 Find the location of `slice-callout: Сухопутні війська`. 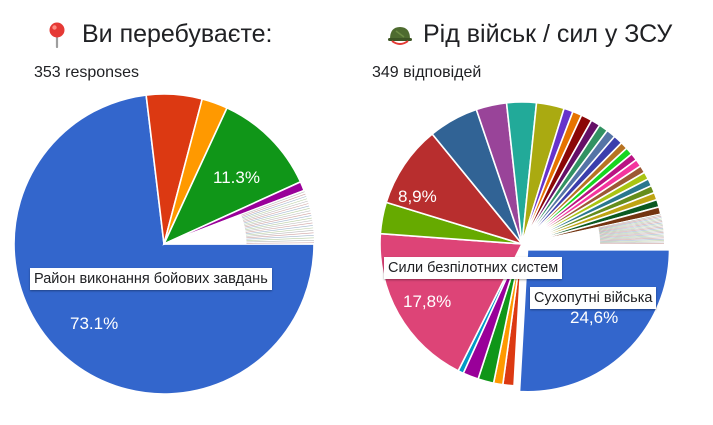

slice-callout: Сухопутні війська is located at coordinates (593, 298).